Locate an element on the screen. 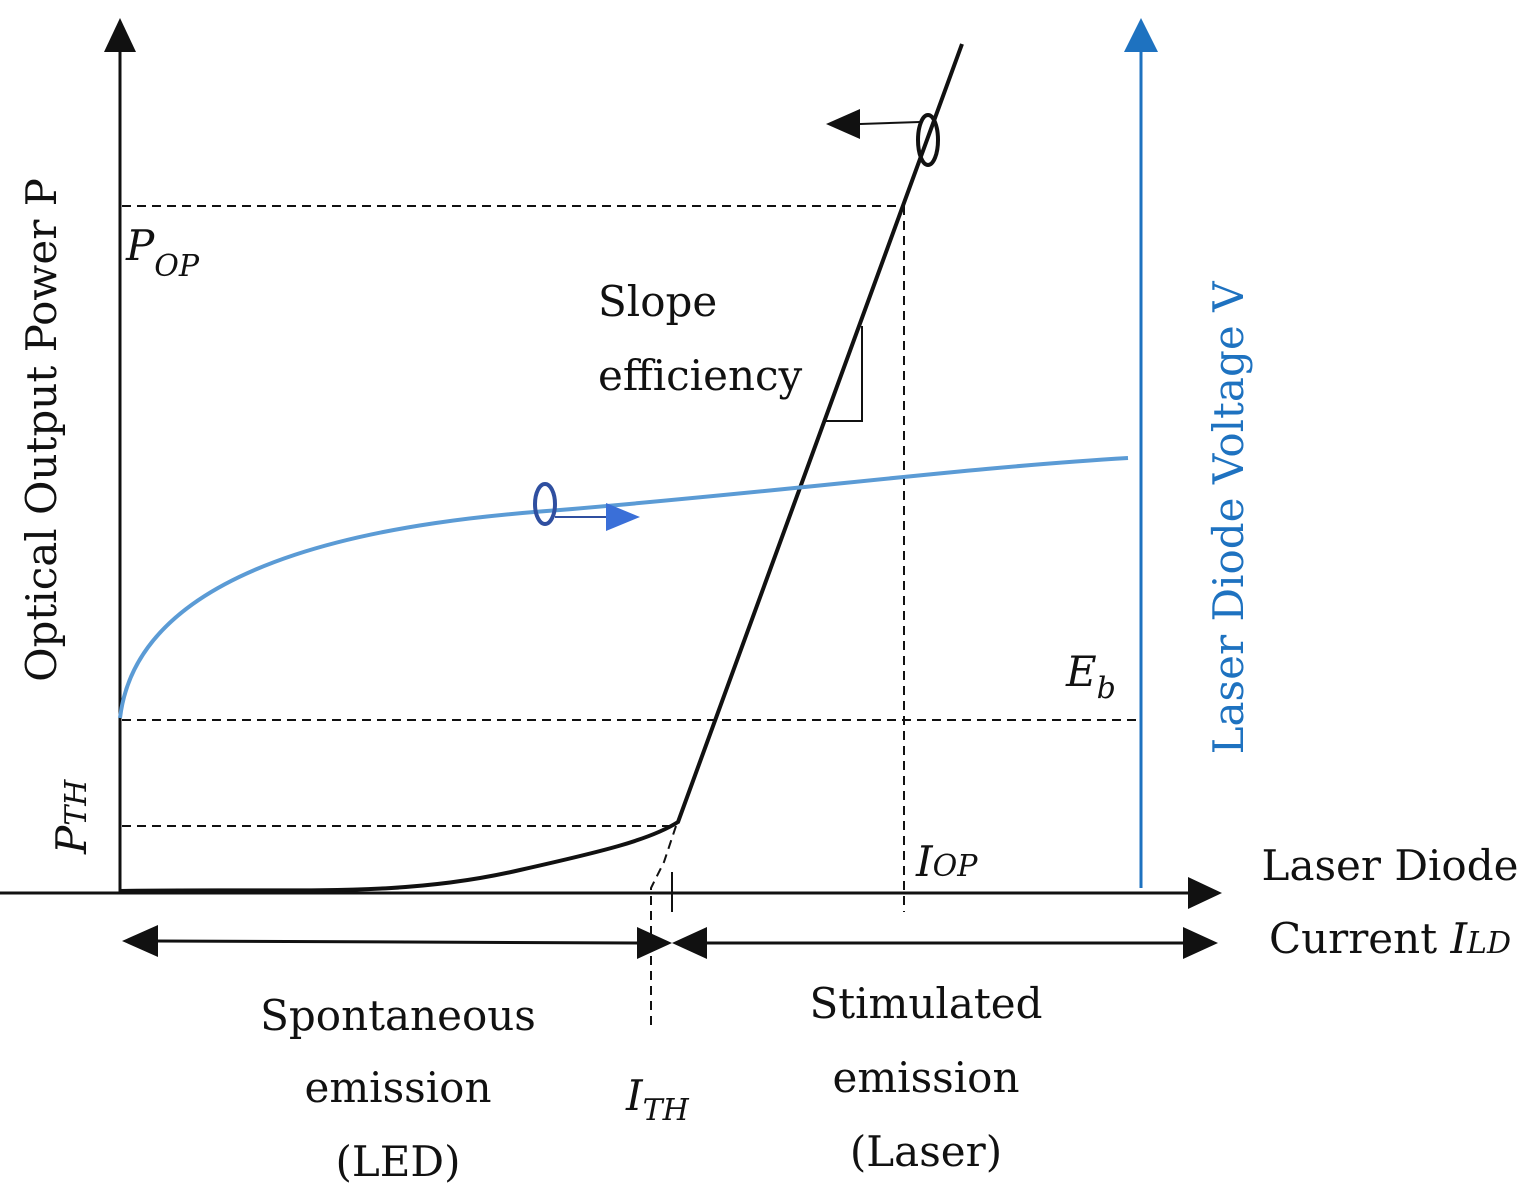 The width and height of the screenshot is (1536, 1199). slope-efficiency-label-line1: Slope is located at coordinates (657, 301).